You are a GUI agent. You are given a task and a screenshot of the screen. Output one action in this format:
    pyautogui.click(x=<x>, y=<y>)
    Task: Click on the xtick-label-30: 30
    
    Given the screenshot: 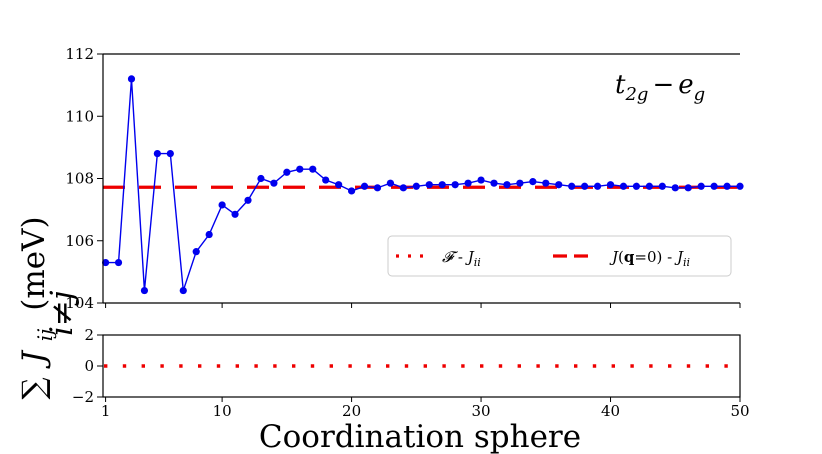 What is the action you would take?
    pyautogui.click(x=481, y=411)
    